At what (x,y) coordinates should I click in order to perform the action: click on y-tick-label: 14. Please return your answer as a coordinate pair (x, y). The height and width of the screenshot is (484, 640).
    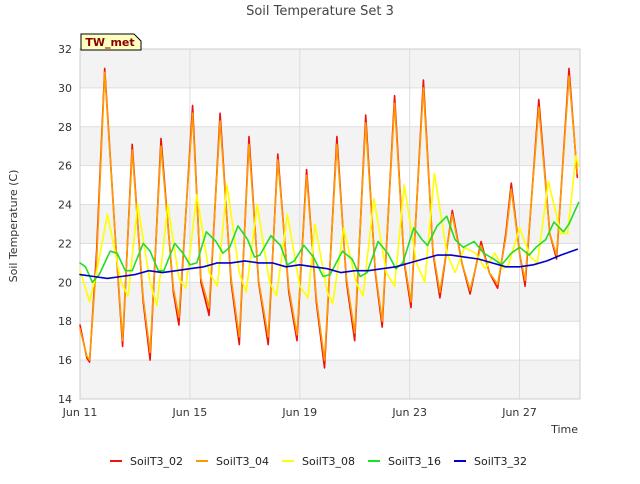
    Looking at the image, I should click on (65, 399).